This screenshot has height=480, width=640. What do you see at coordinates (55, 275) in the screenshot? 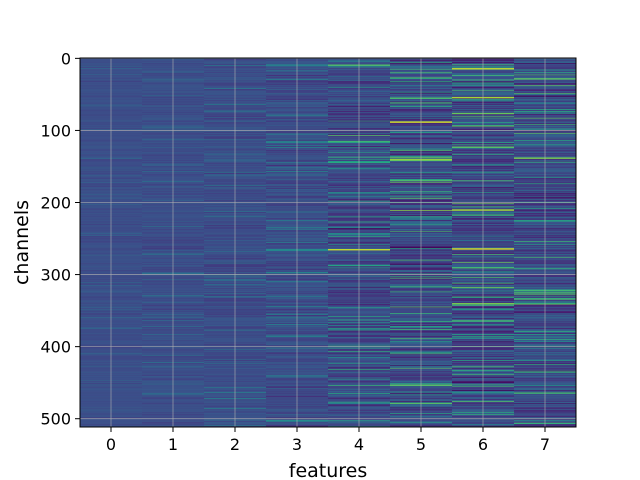
I see `y-tick-label: 300` at bounding box center [55, 275].